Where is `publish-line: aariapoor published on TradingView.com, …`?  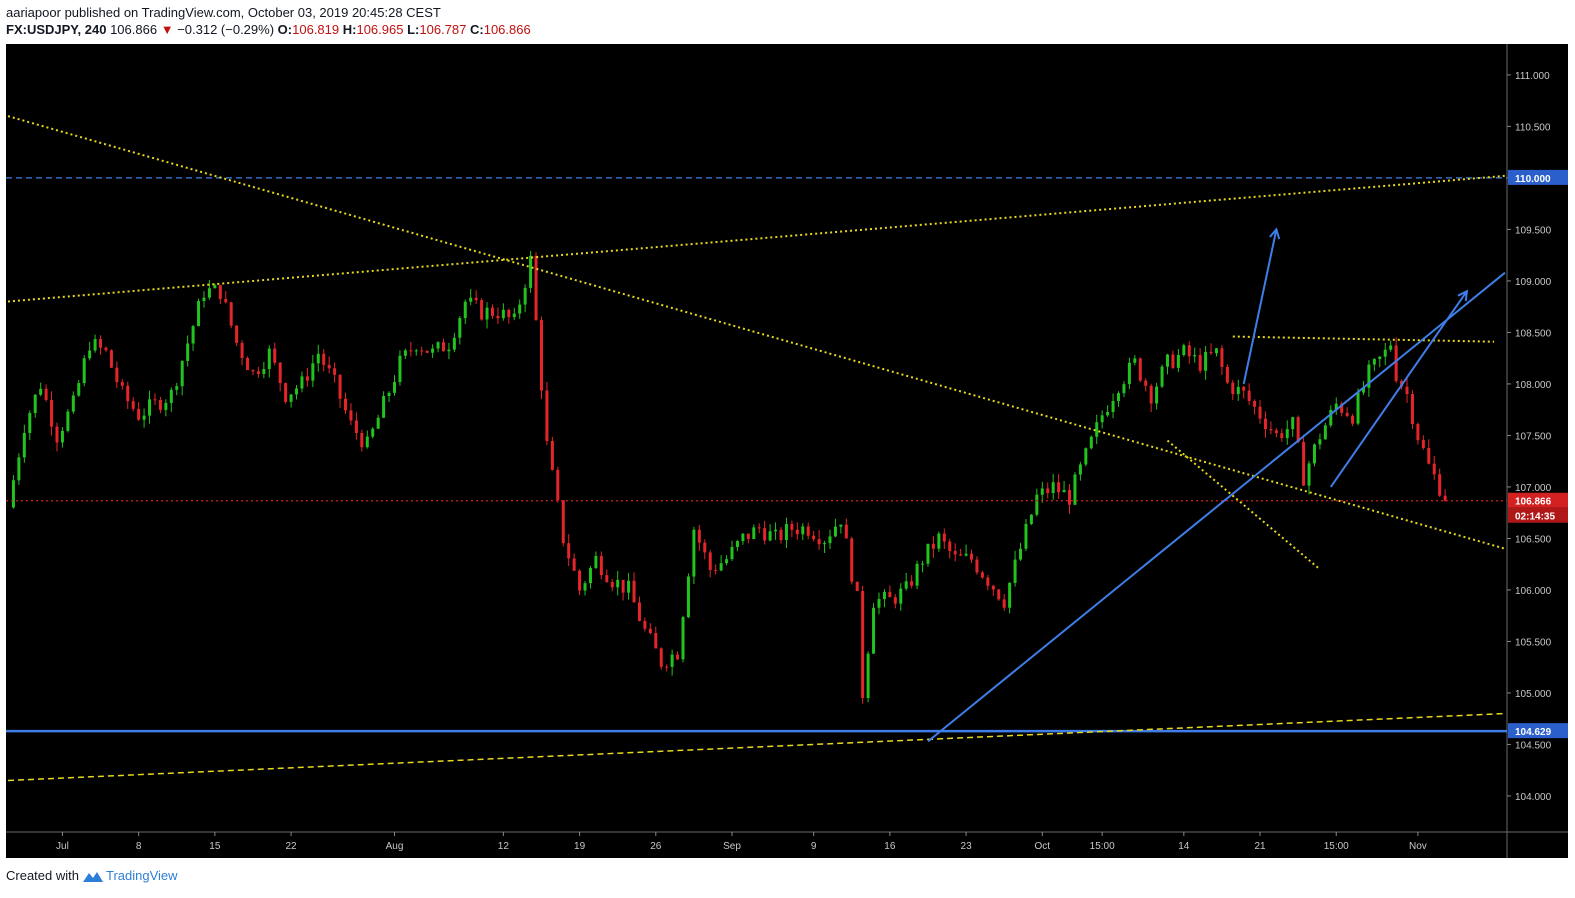 publish-line: aariapoor published on TradingView.com, … is located at coordinates (268, 12).